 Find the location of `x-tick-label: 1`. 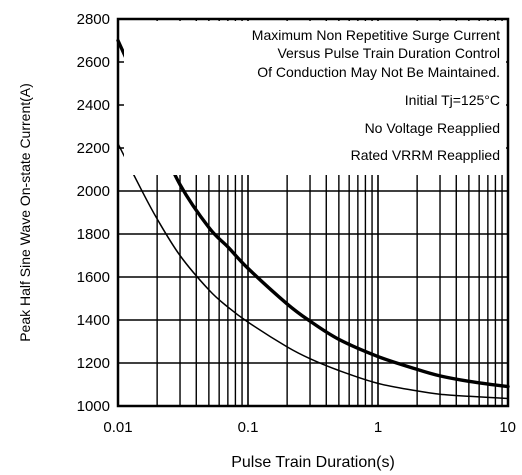

x-tick-label: 1 is located at coordinates (378, 427).